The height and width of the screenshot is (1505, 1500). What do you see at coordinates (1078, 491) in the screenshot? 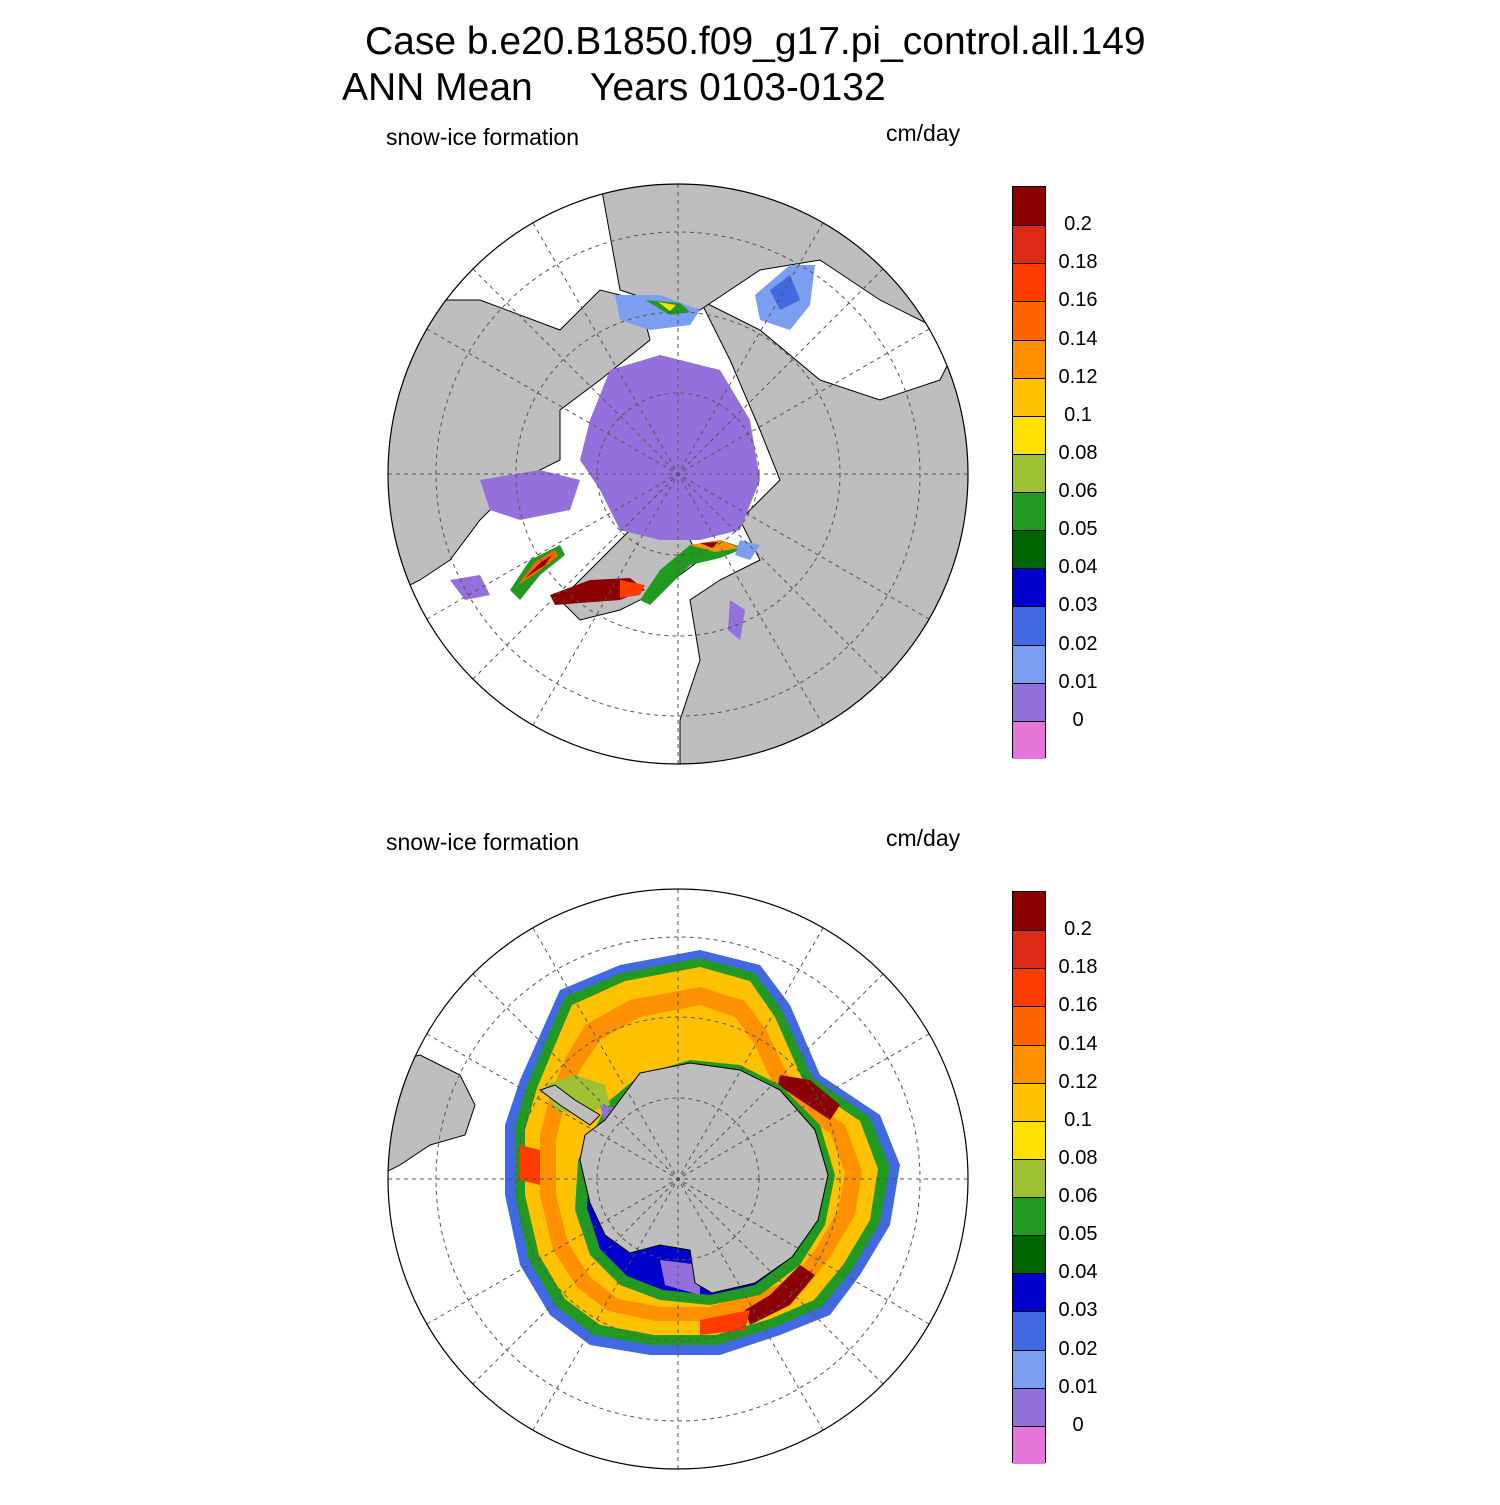
I see `north-colorbar-tick-label: 0.06` at bounding box center [1078, 491].